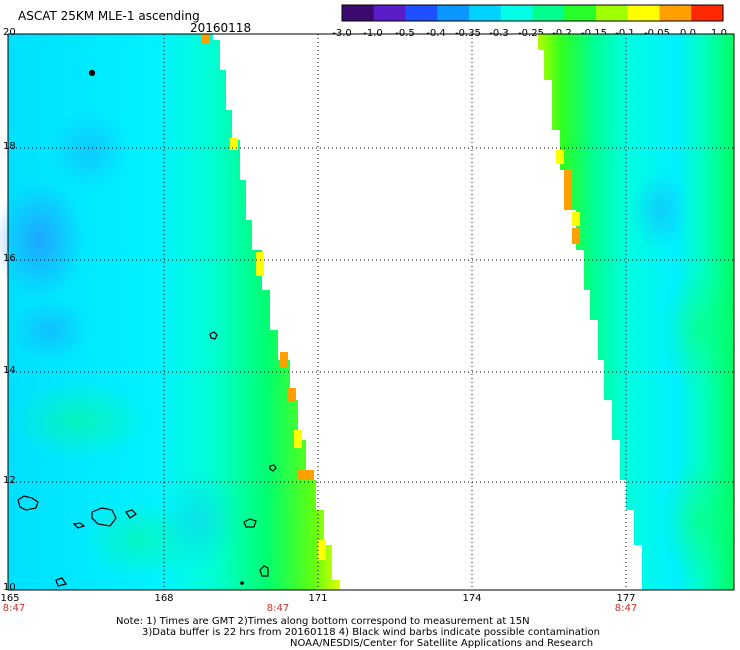 This screenshot has height=650, width=740. I want to click on lon-label: 174, so click(472, 598).